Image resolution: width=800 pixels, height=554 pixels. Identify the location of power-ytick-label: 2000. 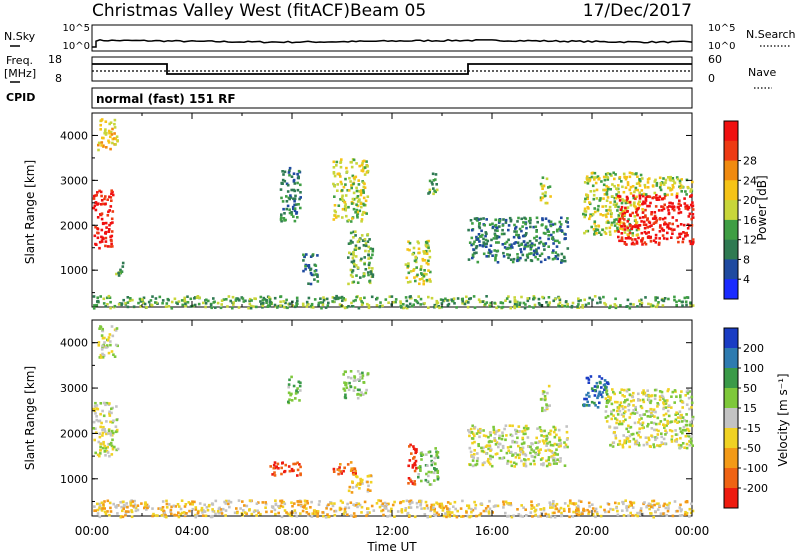
(74, 225).